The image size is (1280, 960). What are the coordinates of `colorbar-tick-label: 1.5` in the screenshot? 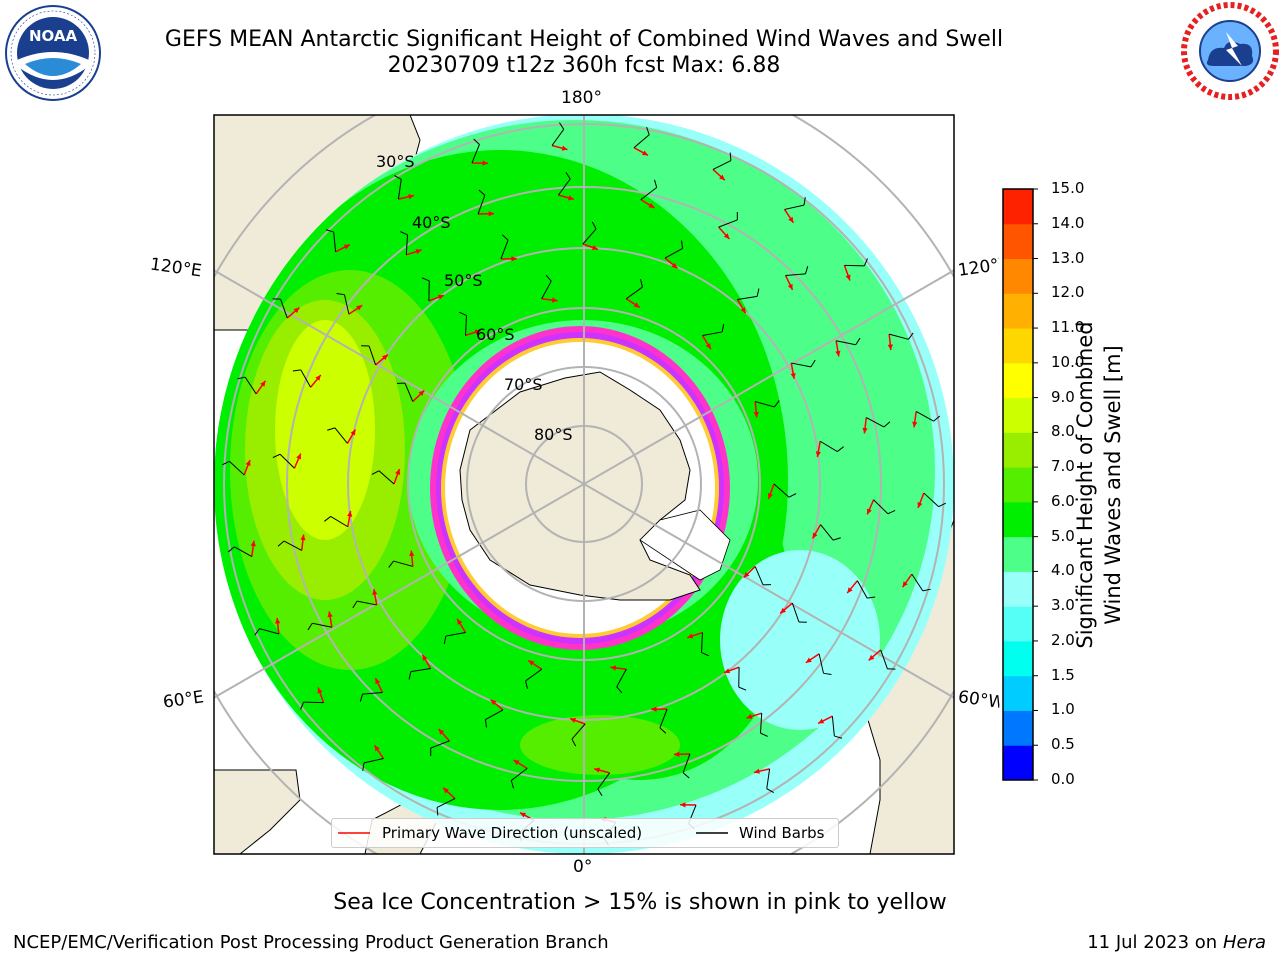 It's located at (1063, 674).